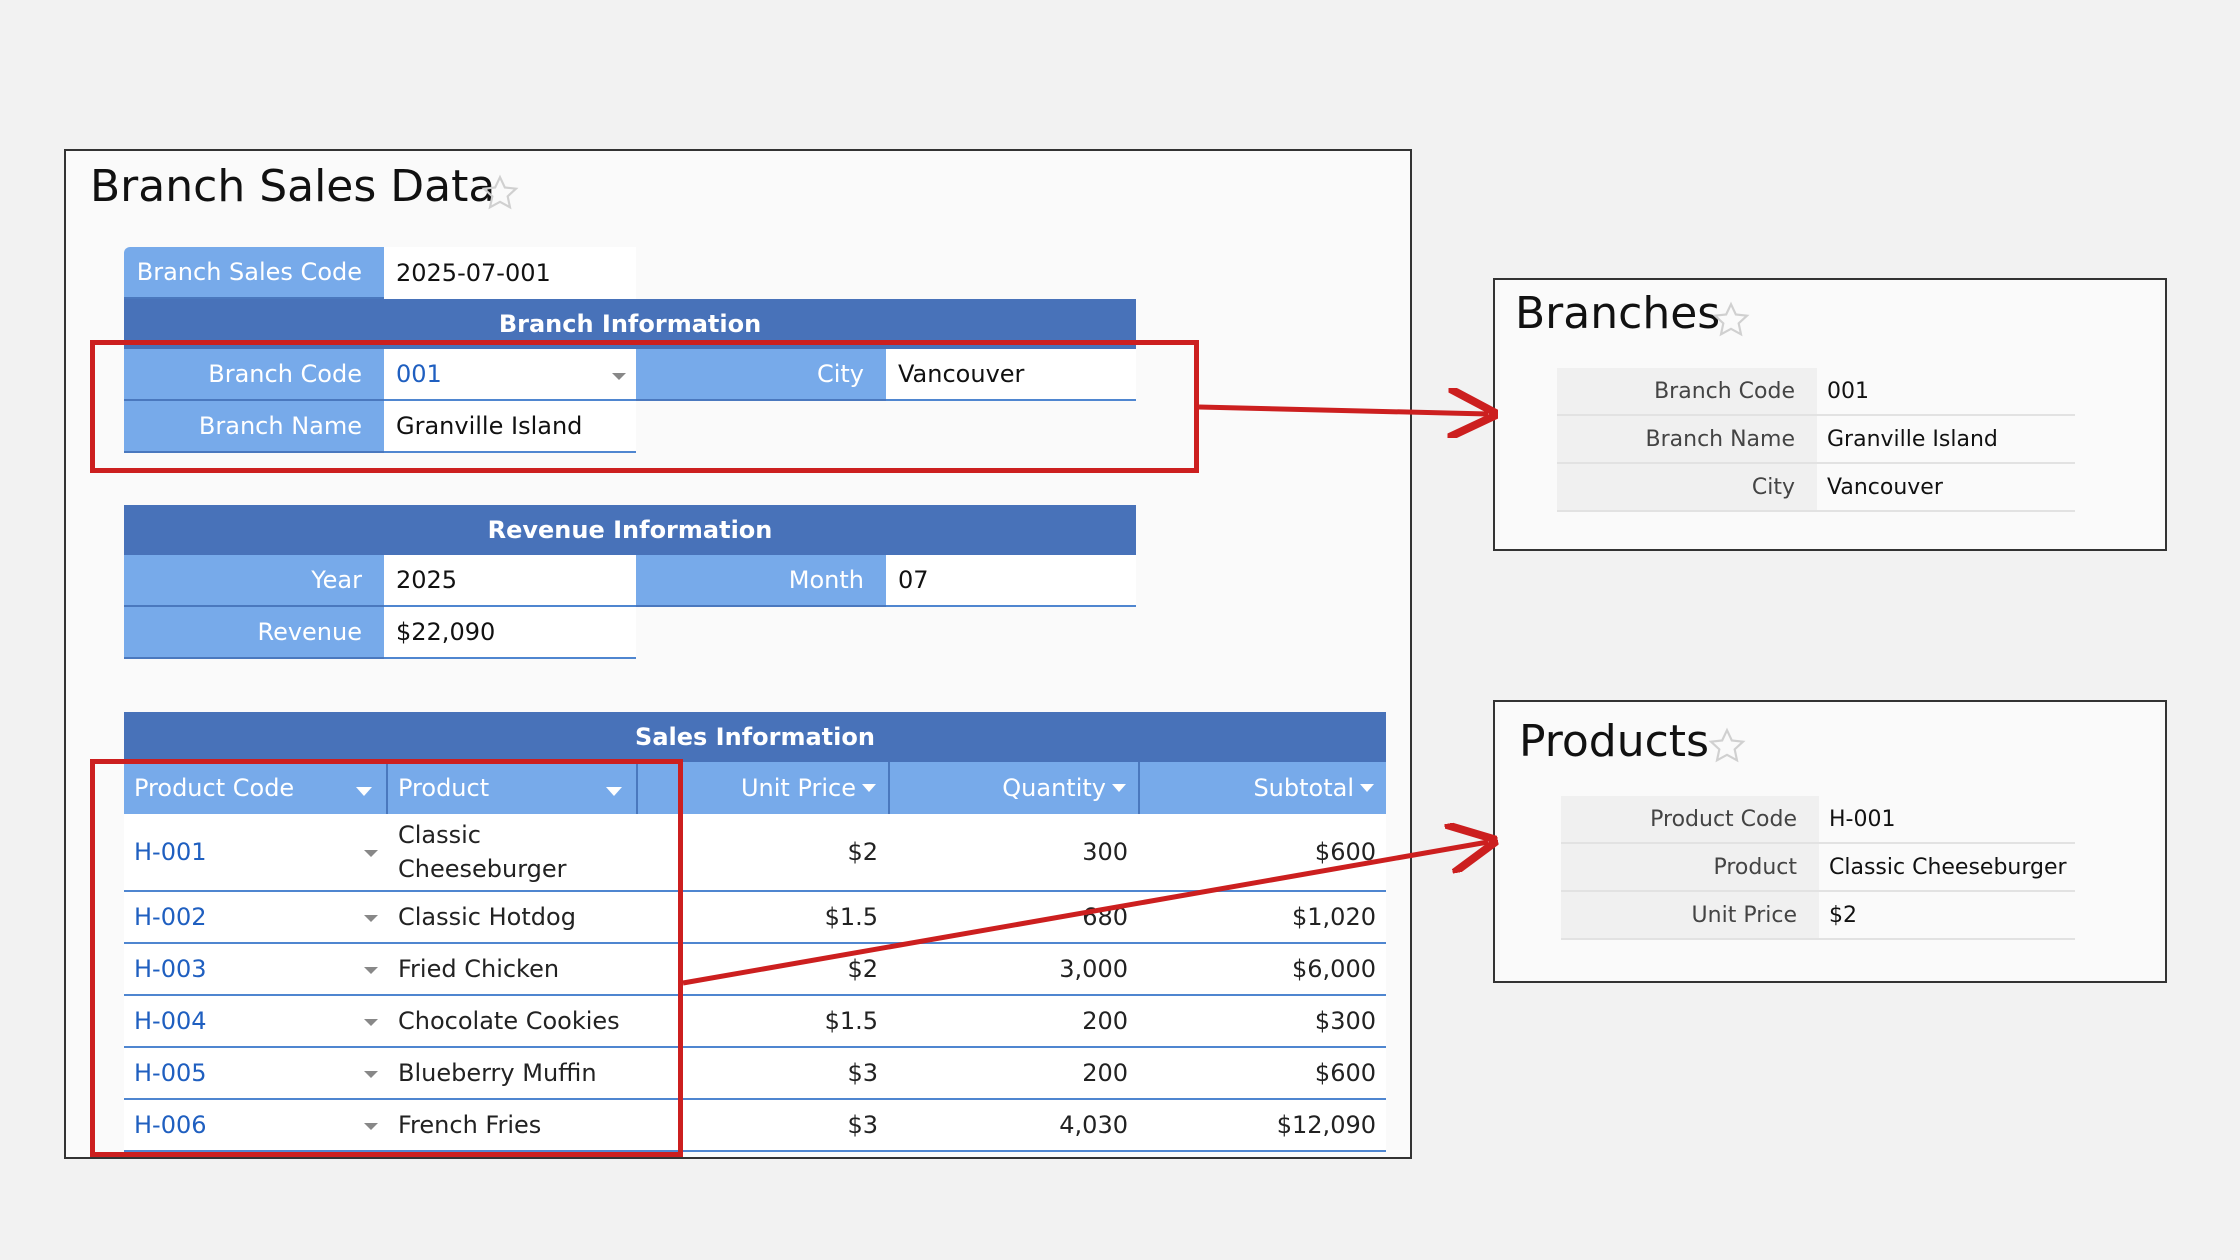  What do you see at coordinates (1947, 916) in the screenshot?
I see `products-unit-price-value: $2` at bounding box center [1947, 916].